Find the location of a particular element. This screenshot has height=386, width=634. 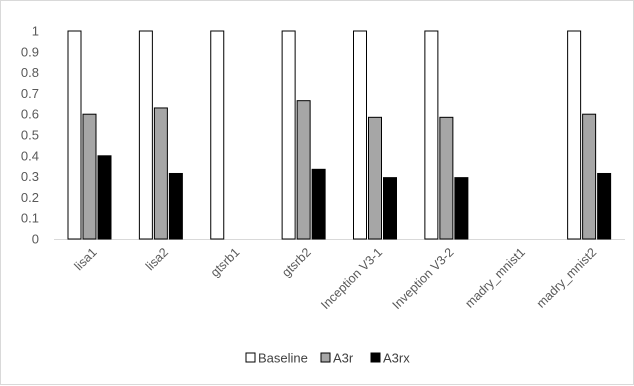

legend-swatch-a3r is located at coordinates (325, 357).